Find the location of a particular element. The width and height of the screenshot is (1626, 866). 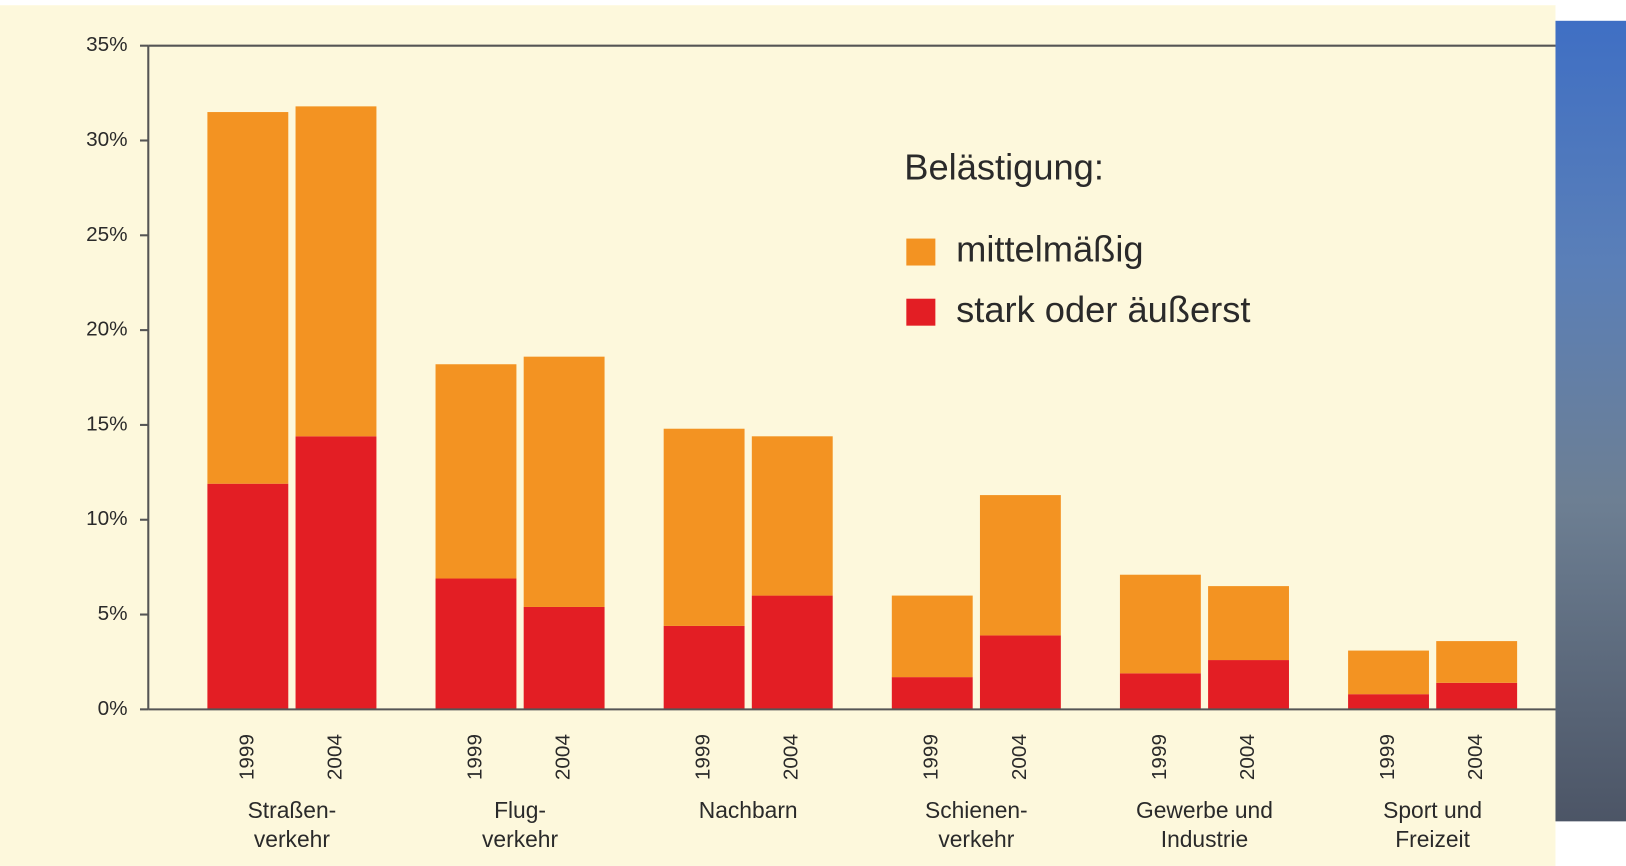

legend-label: stark oder äußerst is located at coordinates (1103, 309).